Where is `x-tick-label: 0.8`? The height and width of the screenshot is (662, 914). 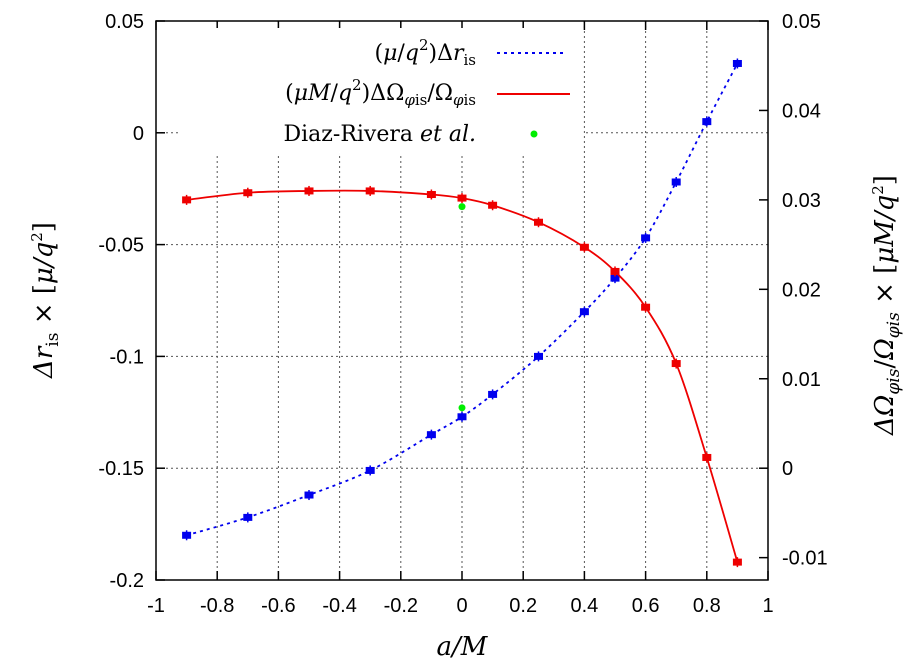 x-tick-label: 0.8 is located at coordinates (707, 606).